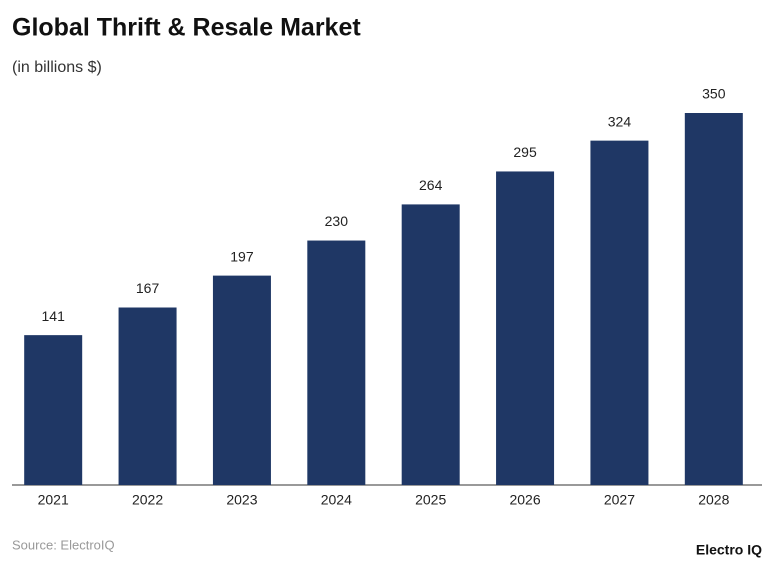  Describe the element at coordinates (242, 256) in the screenshot. I see `value-label: 197` at that location.